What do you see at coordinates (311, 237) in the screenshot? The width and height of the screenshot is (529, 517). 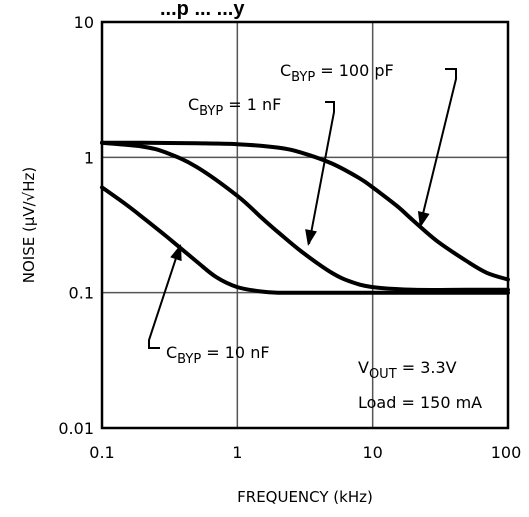 I see `arrowhead-1nf` at bounding box center [311, 237].